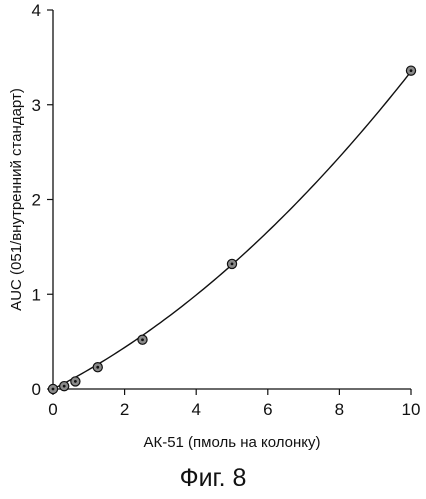  What do you see at coordinates (36, 105) in the screenshot?
I see `y-tick-label: 3` at bounding box center [36, 105].